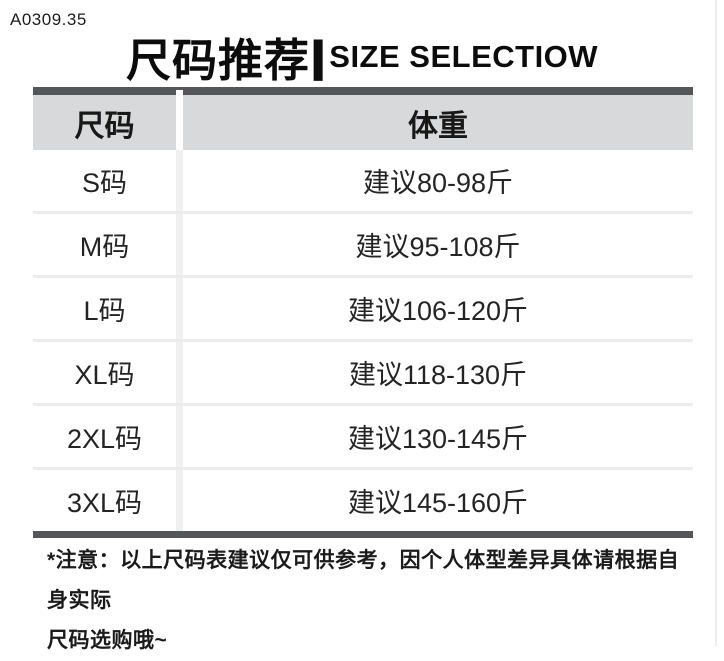  I want to click on table-row-s: S码 建议80-98斤, so click(363, 180).